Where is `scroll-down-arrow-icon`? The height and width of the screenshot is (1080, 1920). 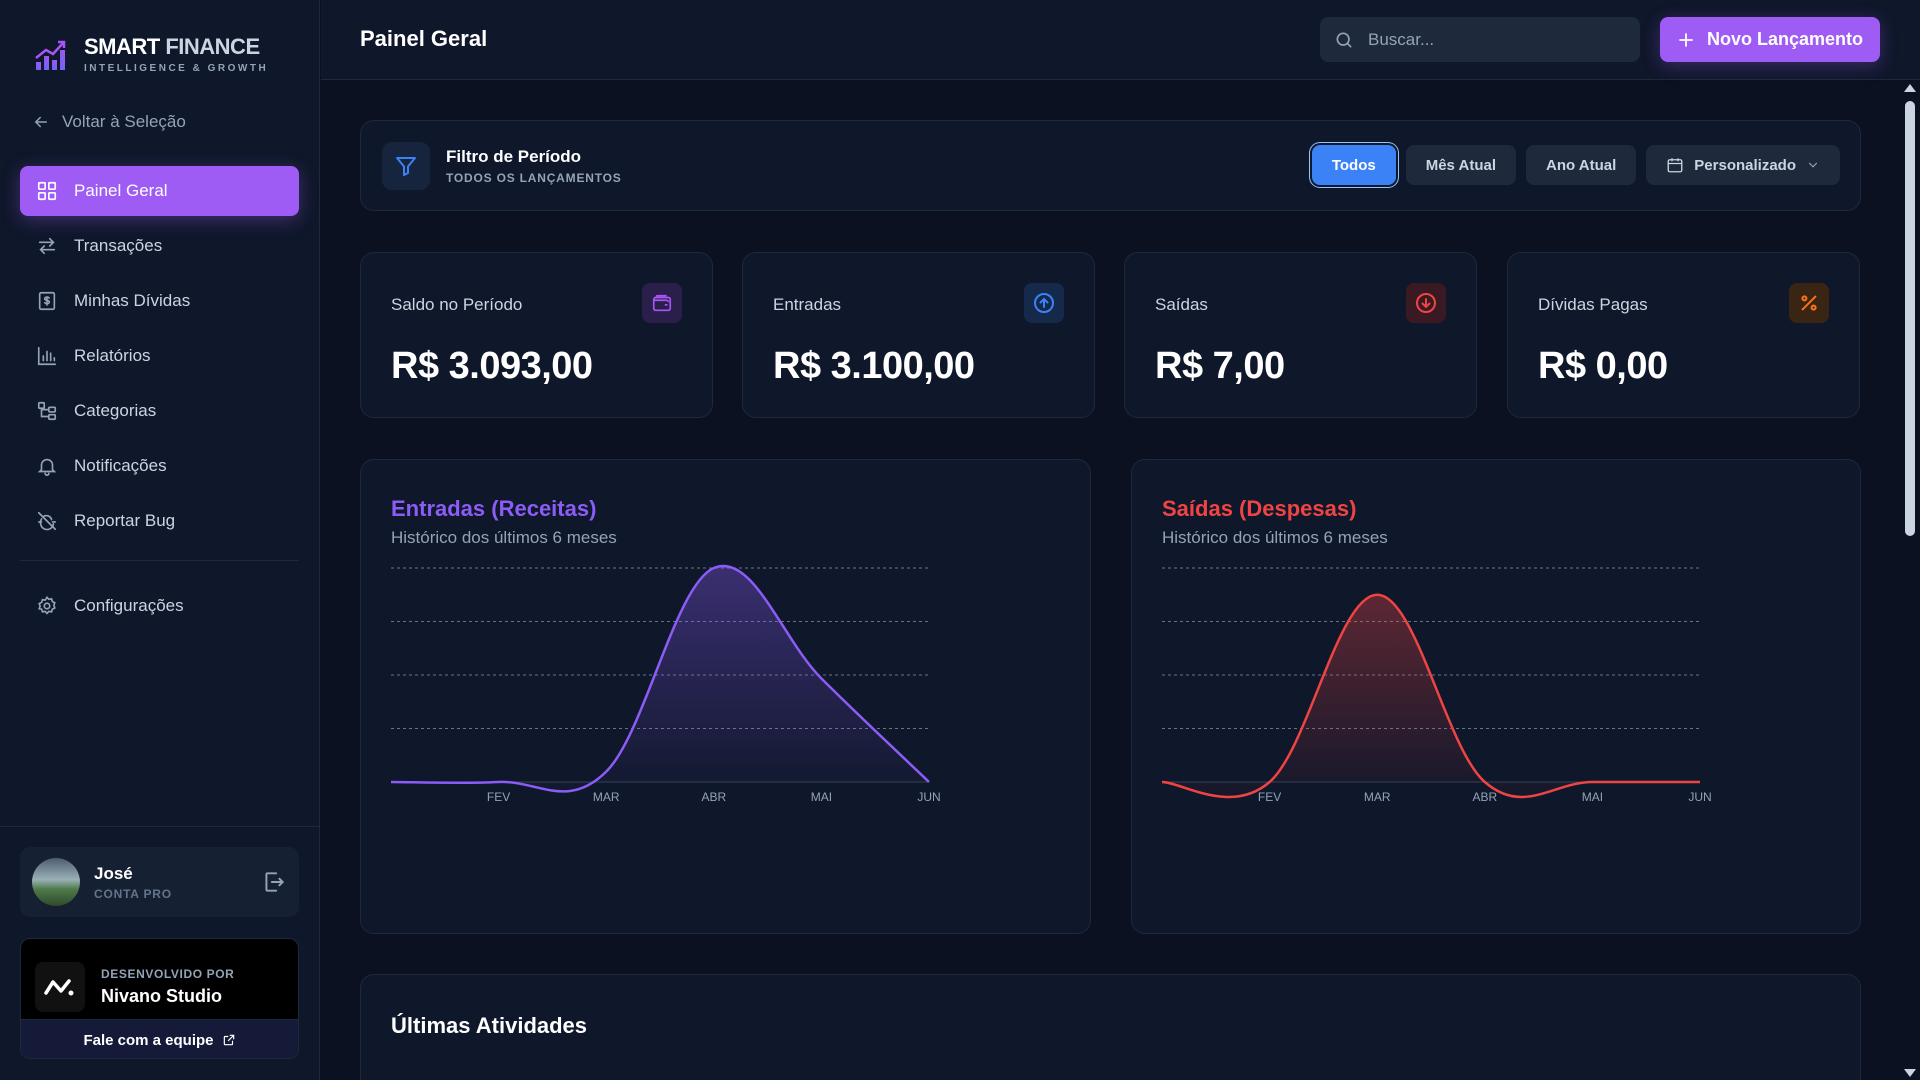
scroll-down-arrow-icon is located at coordinates (1910, 1073).